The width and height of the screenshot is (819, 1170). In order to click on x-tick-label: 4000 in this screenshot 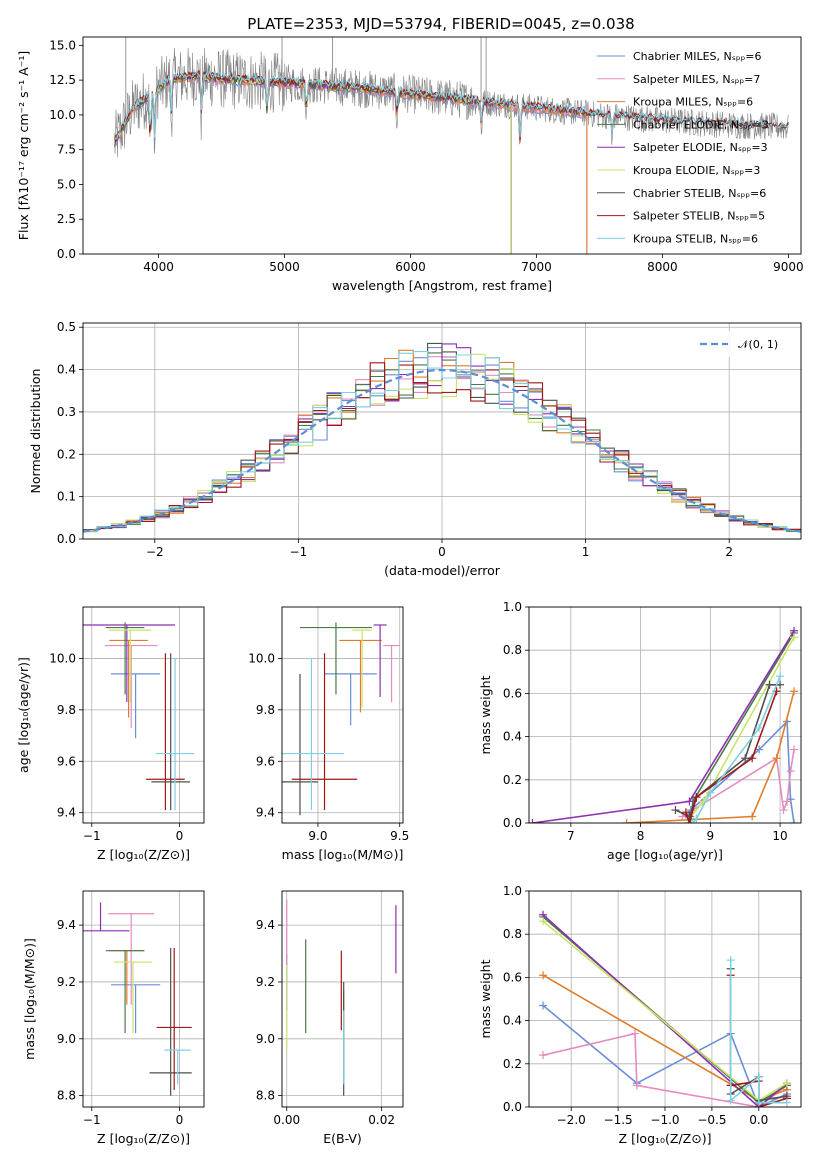, I will do `click(158, 267)`.